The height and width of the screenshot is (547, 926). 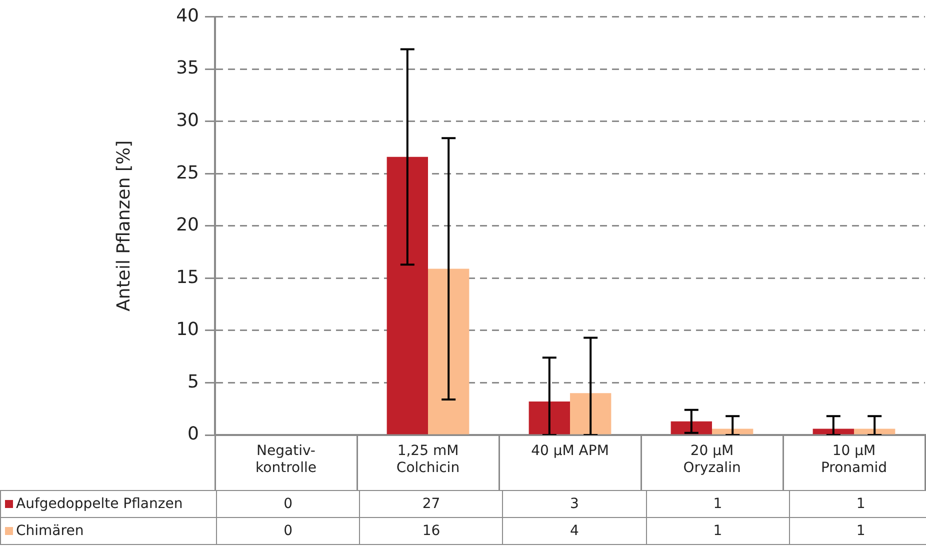 What do you see at coordinates (187, 277) in the screenshot?
I see `y-tick-label: 15` at bounding box center [187, 277].